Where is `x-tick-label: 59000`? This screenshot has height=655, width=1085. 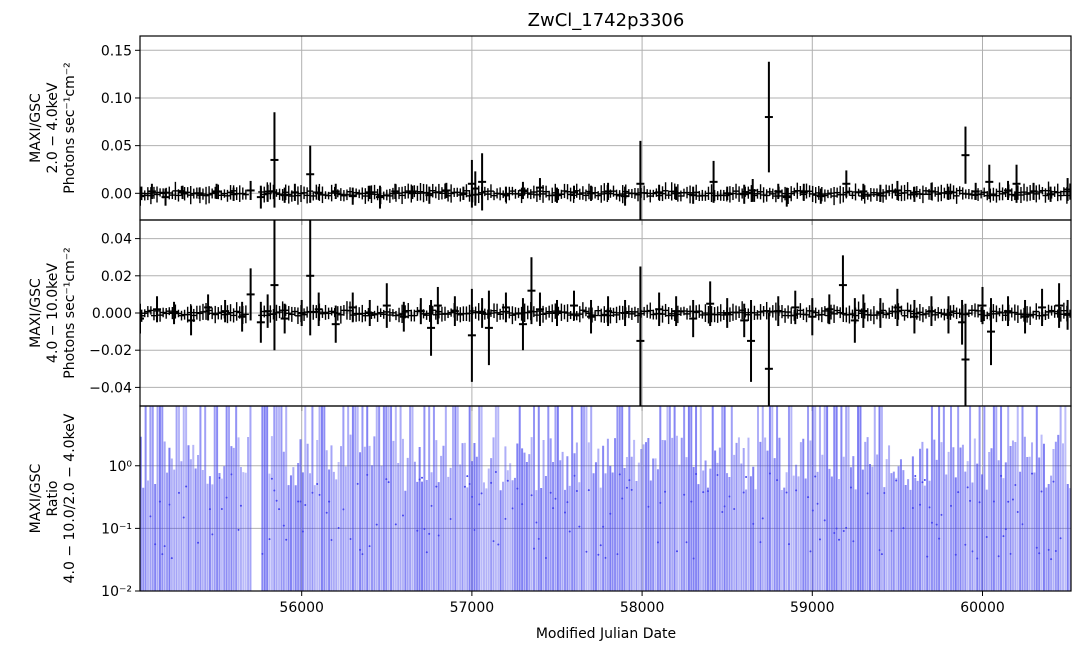 x-tick-label: 59000 is located at coordinates (812, 608).